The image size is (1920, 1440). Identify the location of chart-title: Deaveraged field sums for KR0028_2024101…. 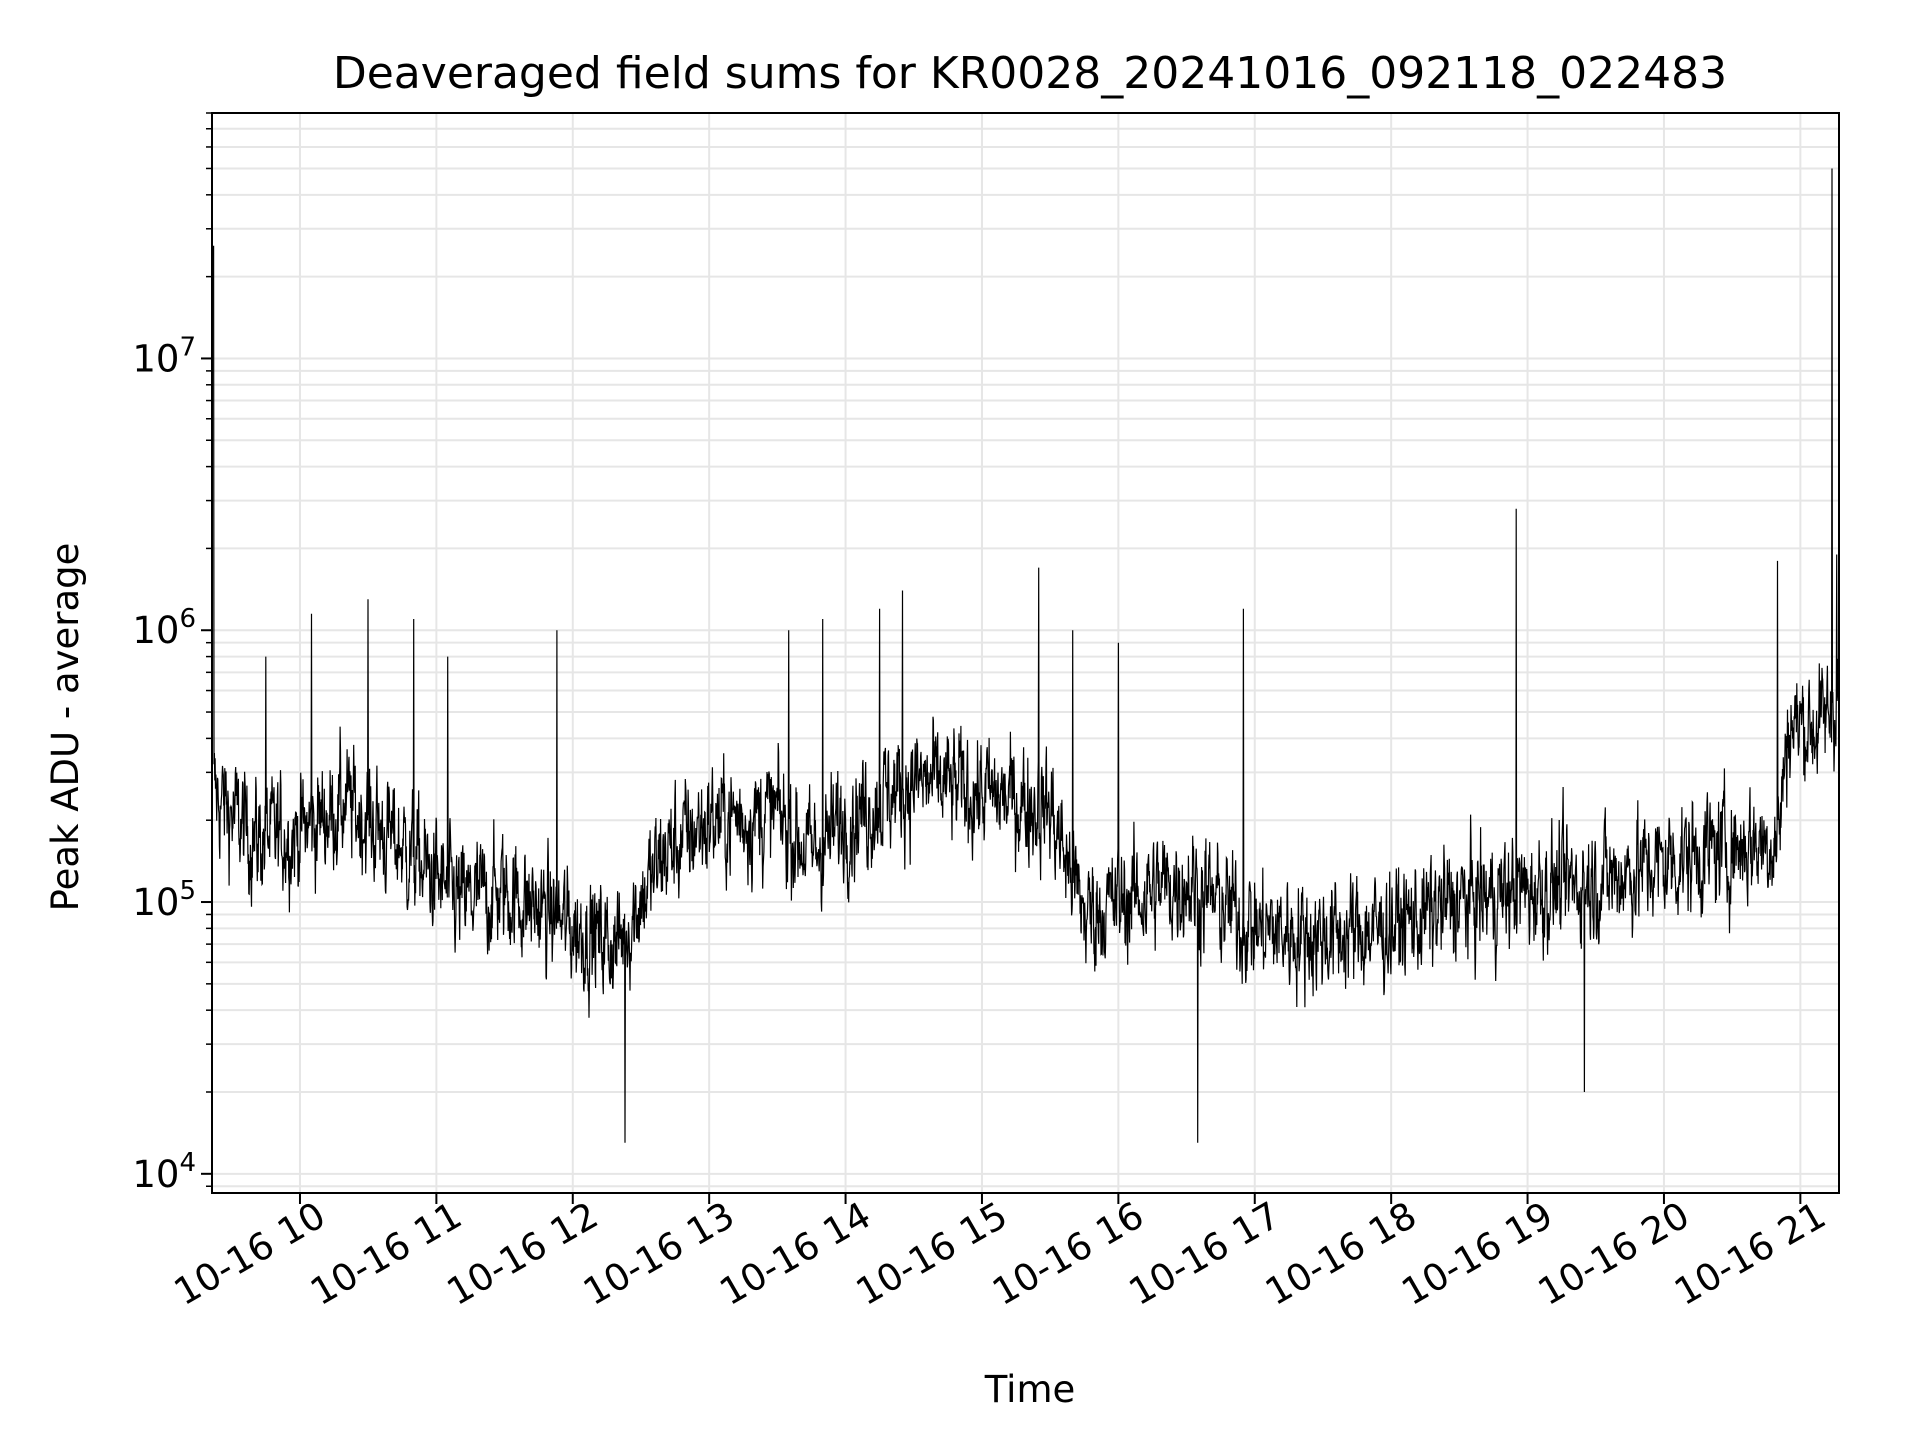
(1030, 73).